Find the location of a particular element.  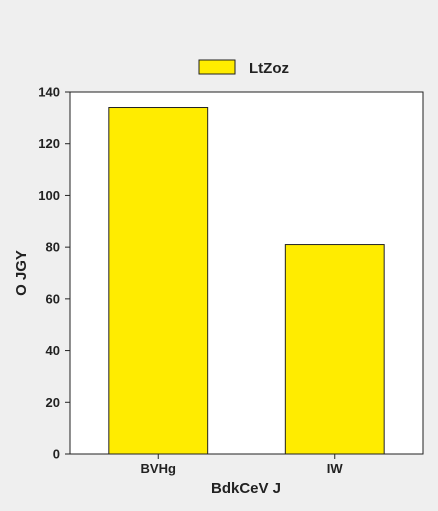

y-tick-label: 120 is located at coordinates (49, 143).